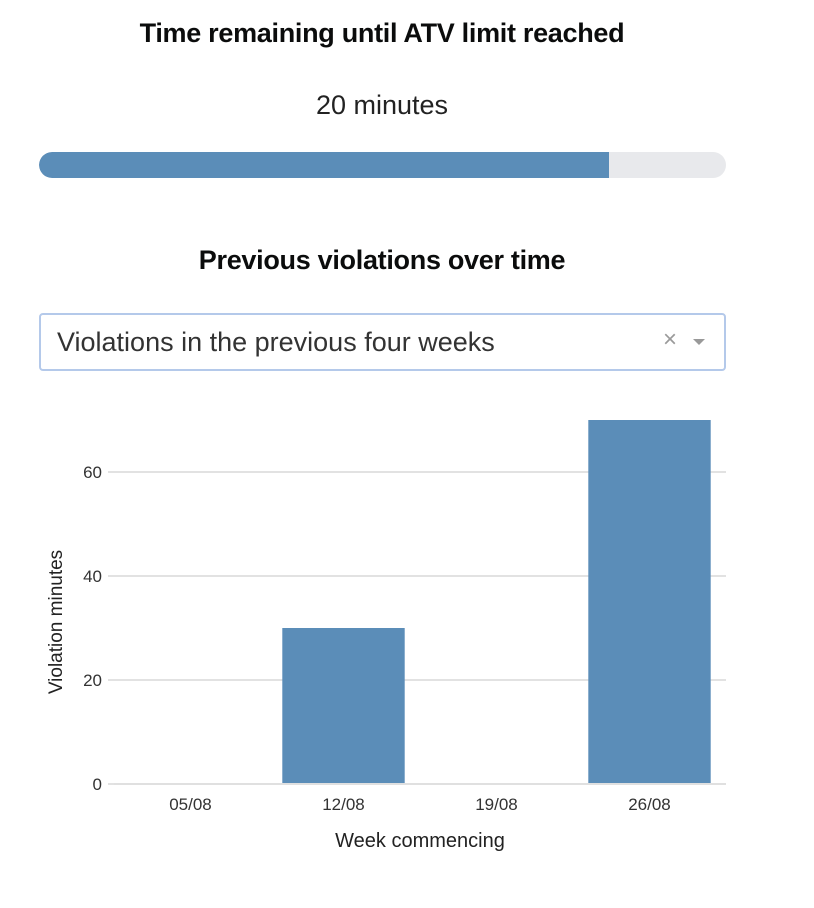 This screenshot has height=908, width=814. Describe the element at coordinates (670, 339) in the screenshot. I see `close-icon: ×` at that location.